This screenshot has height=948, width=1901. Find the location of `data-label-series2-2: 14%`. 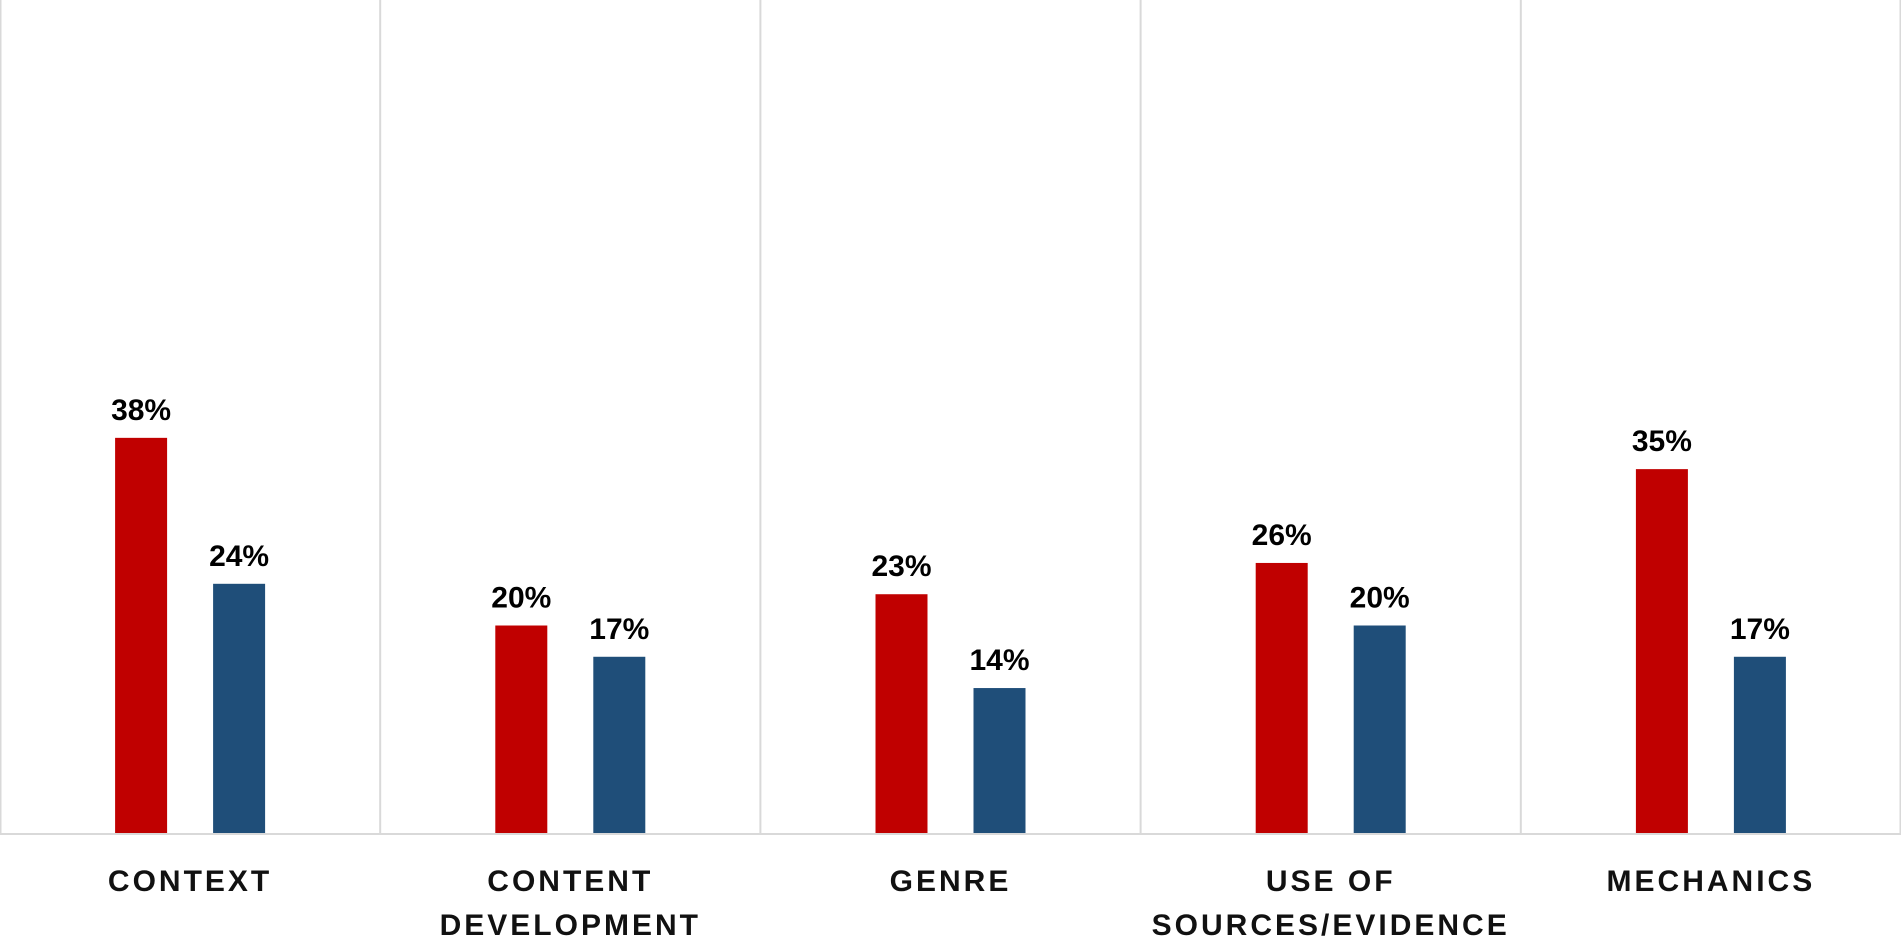

data-label-series2-2: 14% is located at coordinates (999, 660).